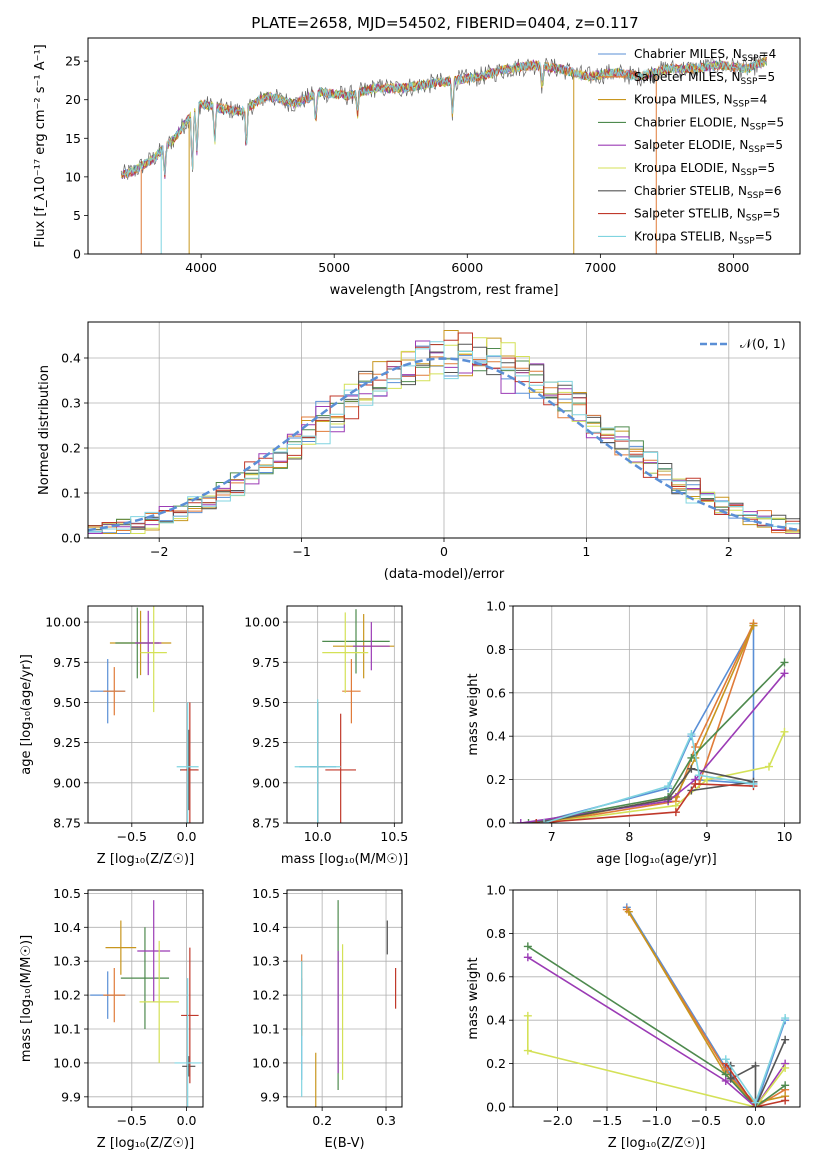 Image resolution: width=819 pixels, height=1170 pixels. Describe the element at coordinates (301, 551) in the screenshot. I see `x-tick-label: −1` at that location.